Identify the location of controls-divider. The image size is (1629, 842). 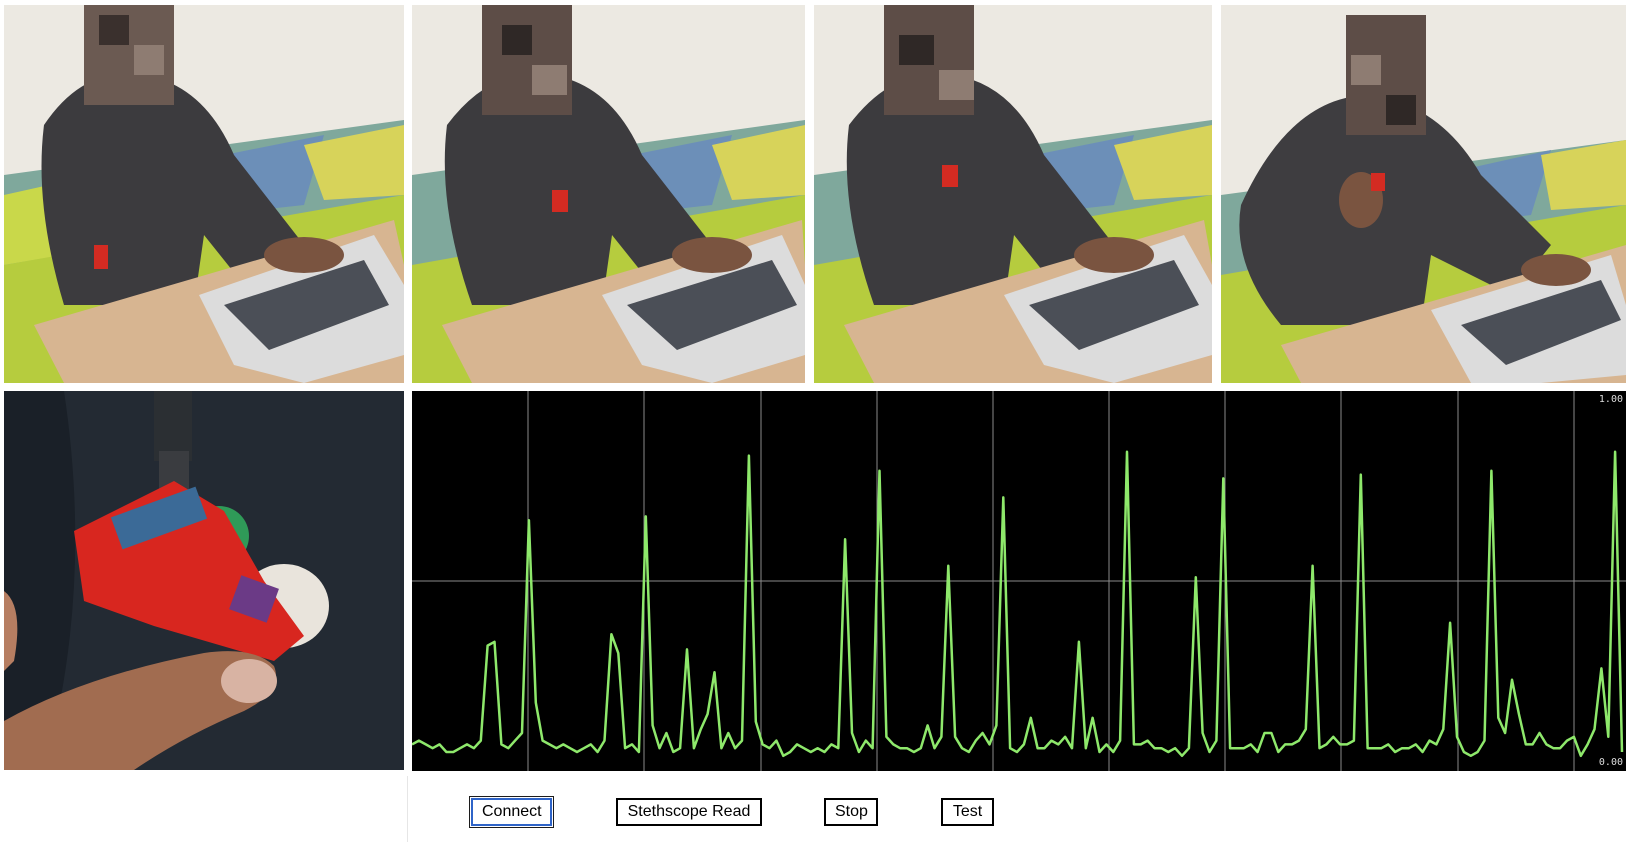
(407, 809).